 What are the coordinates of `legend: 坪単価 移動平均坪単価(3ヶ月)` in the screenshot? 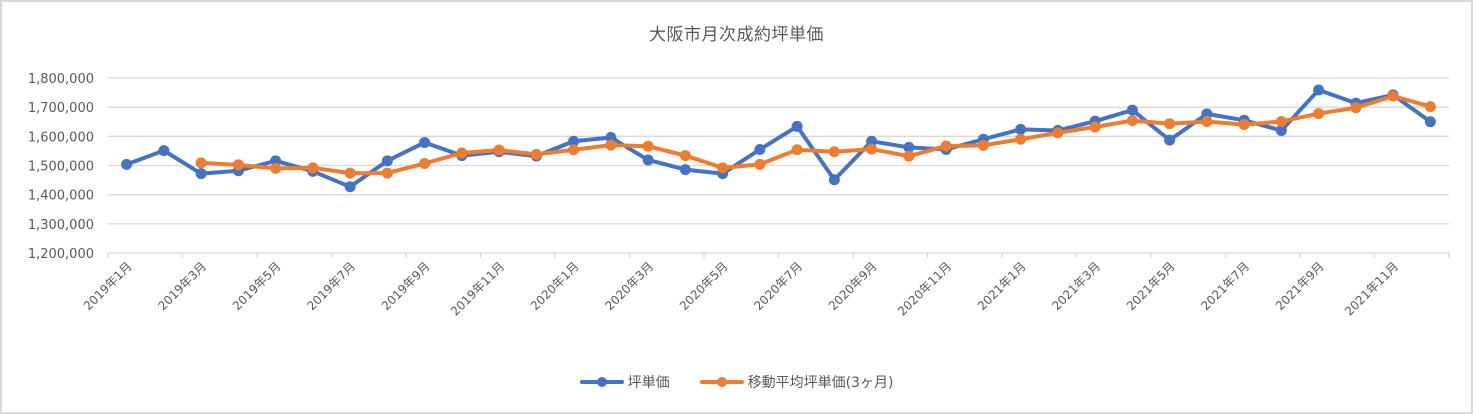 It's located at (736, 382).